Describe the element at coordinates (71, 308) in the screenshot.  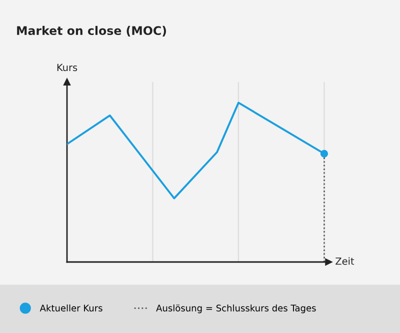
I see `legend-label: Aktueller Kurs` at that location.